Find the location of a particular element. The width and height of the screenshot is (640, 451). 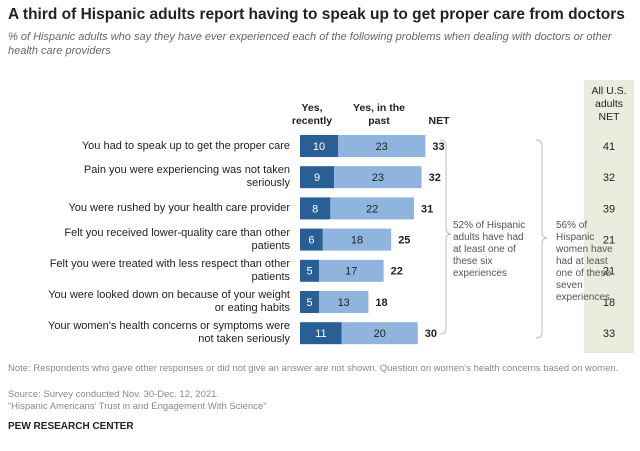

value-label: 11 is located at coordinates (320, 334).